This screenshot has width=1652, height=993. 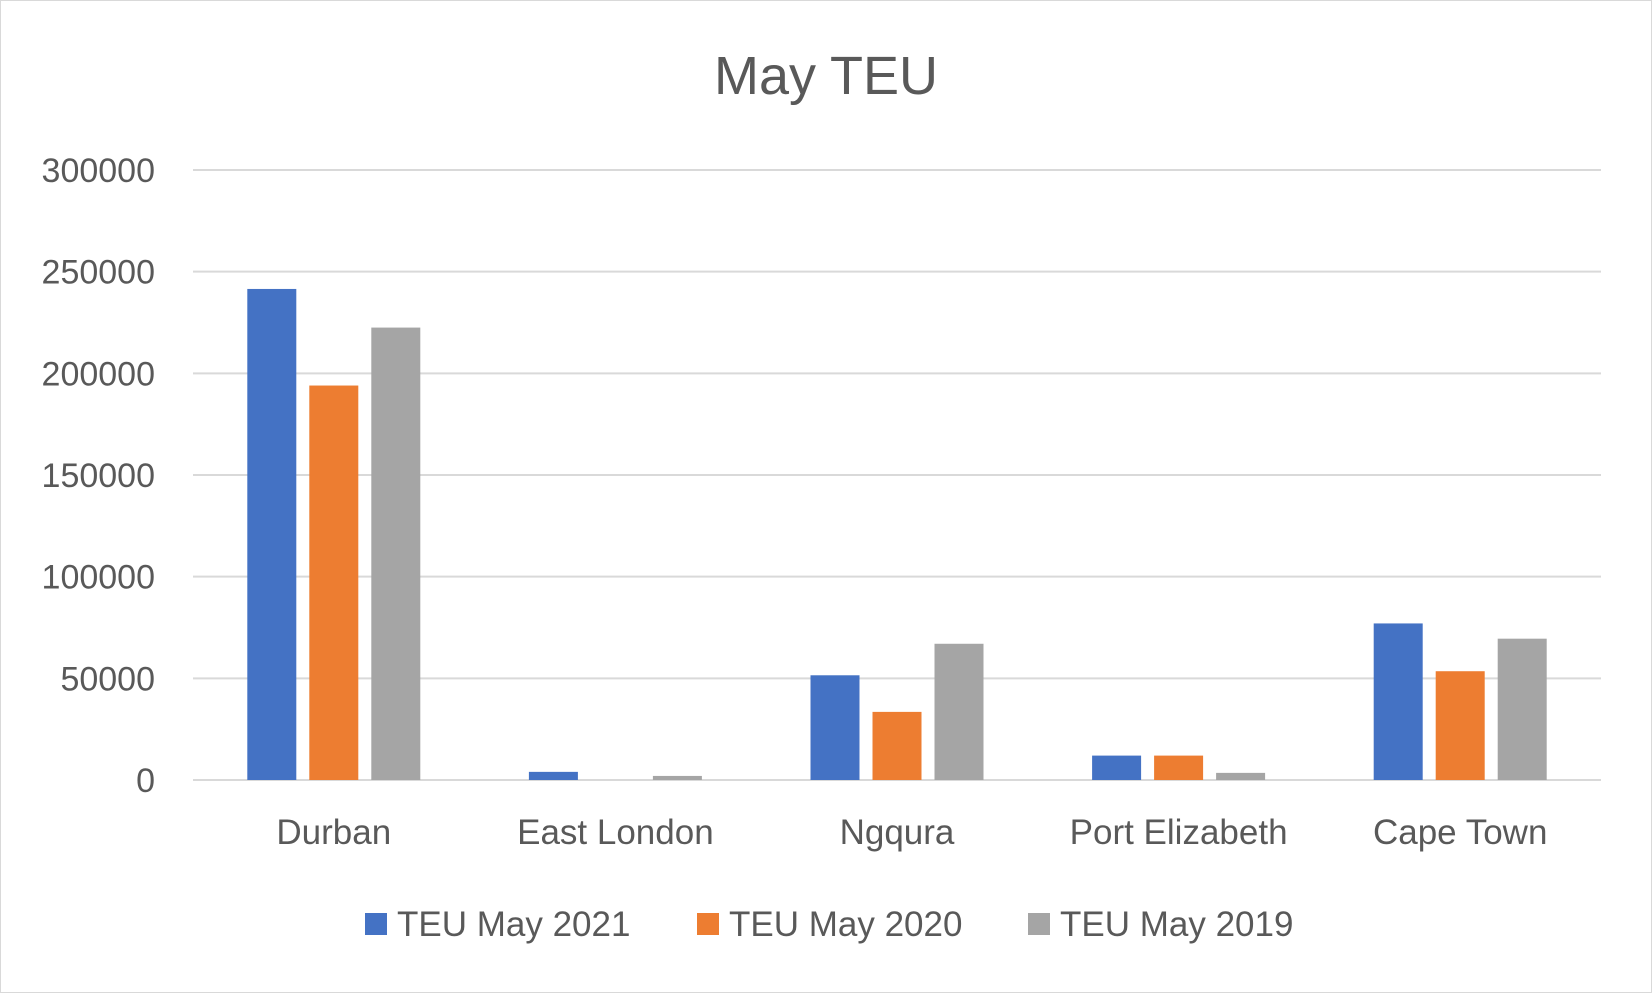 I want to click on y-tick-label: 0, so click(x=145, y=781).